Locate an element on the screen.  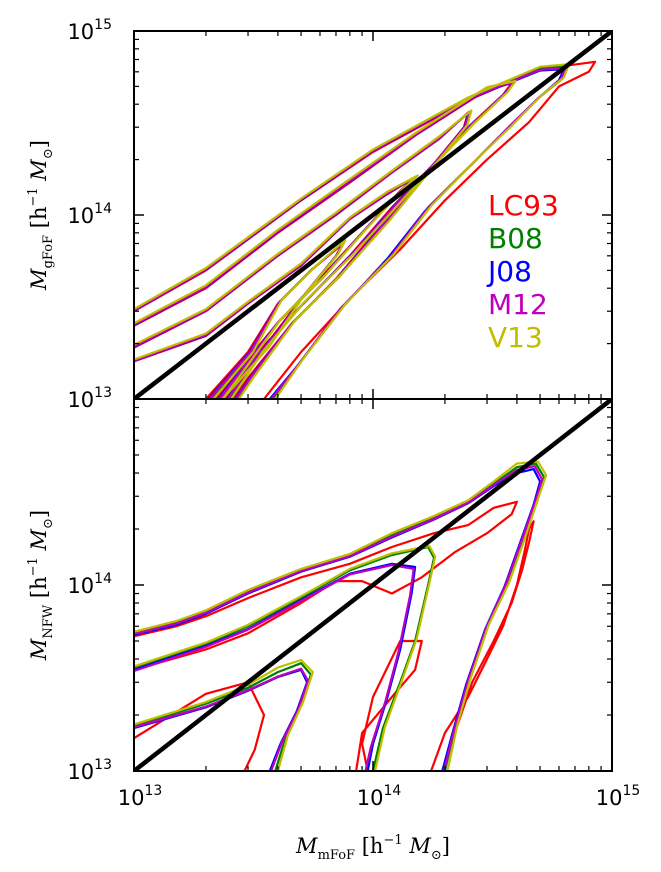
legend-m12: M12 is located at coordinates (518, 304).